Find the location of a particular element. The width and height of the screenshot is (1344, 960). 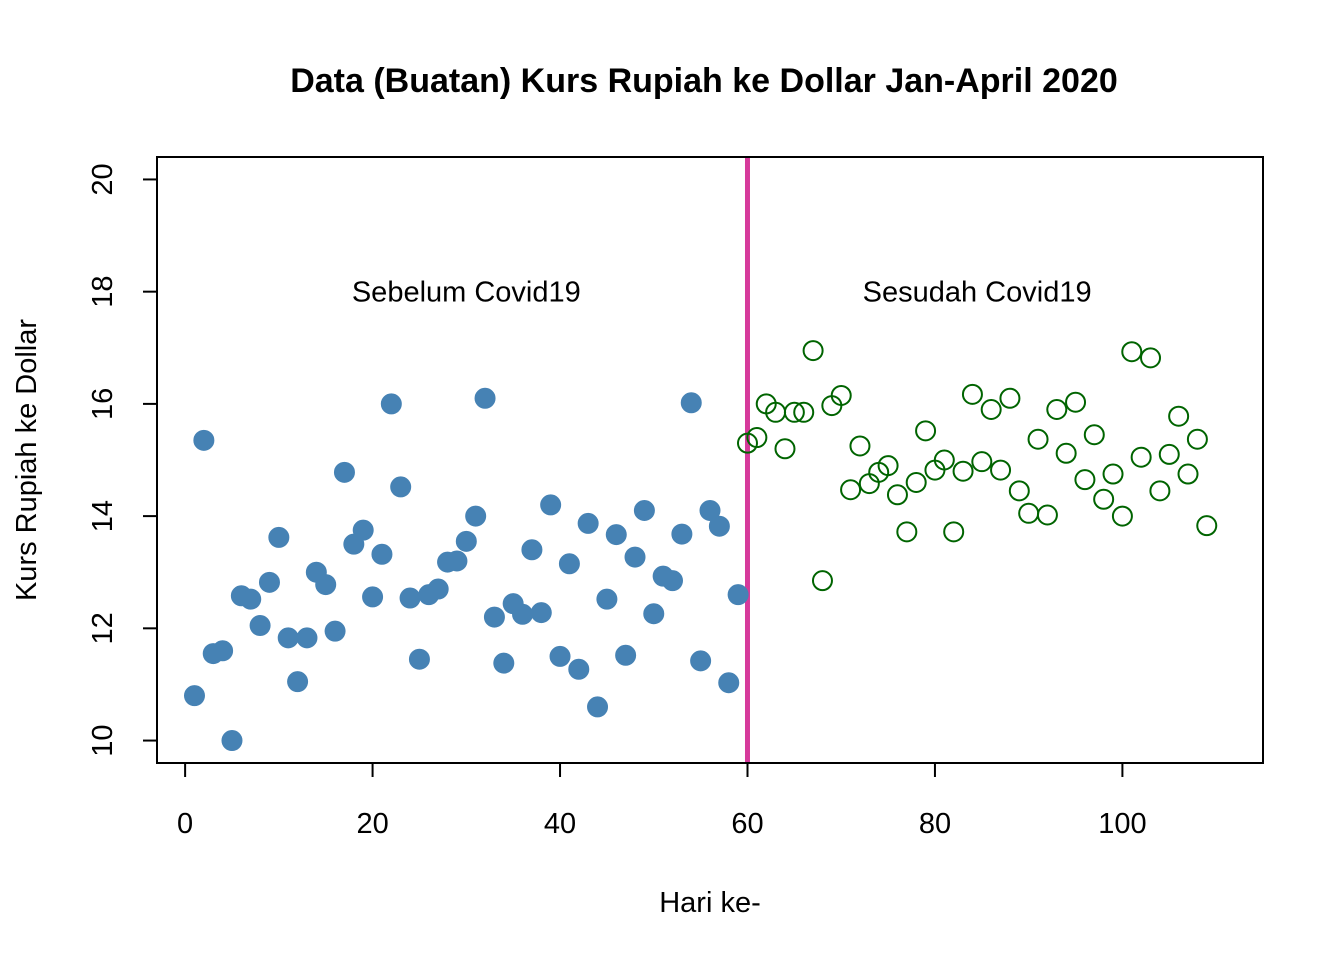

y-tick-label: 14 is located at coordinates (103, 516).